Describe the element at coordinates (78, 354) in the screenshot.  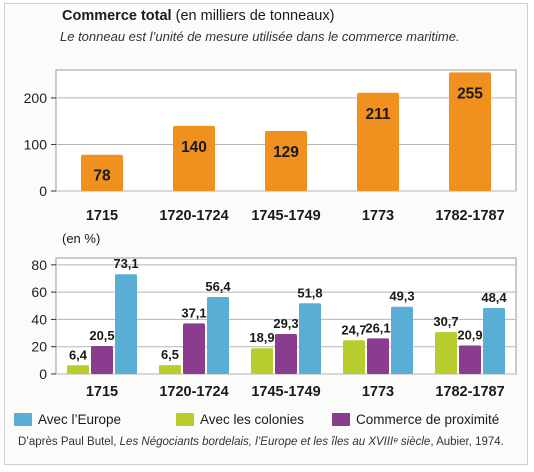
I see `bar-value-label: 6,4` at that location.